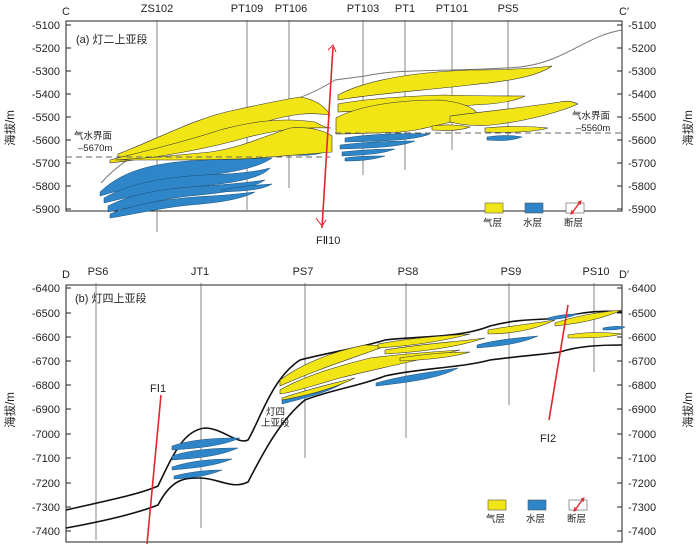 The width and height of the screenshot is (700, 545). What do you see at coordinates (642, 95) in the screenshot?
I see `panel-a-right-tick: -5400` at bounding box center [642, 95].